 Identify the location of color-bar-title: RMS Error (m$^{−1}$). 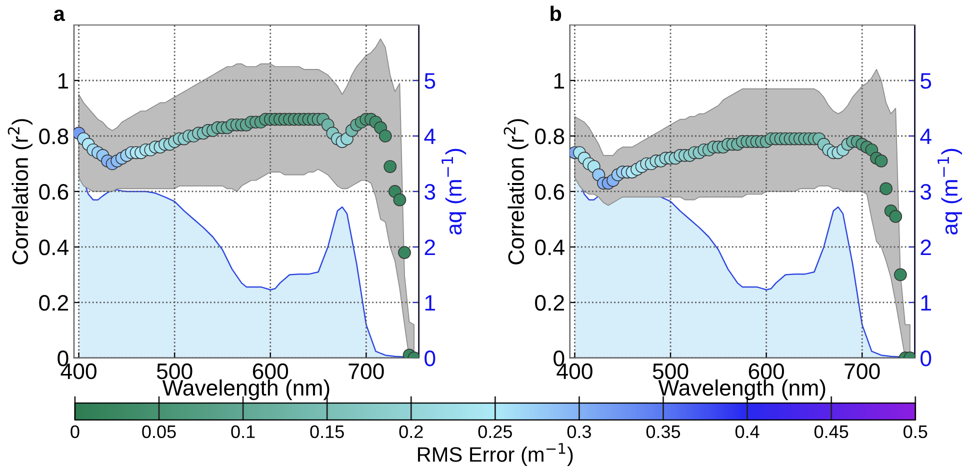
(495, 454).